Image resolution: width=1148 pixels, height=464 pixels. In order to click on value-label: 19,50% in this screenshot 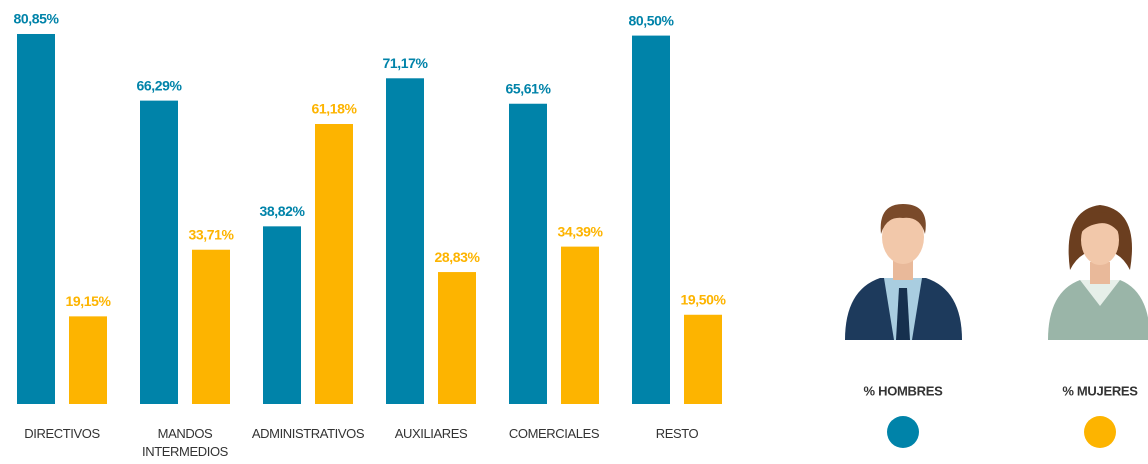, I will do `click(703, 299)`.